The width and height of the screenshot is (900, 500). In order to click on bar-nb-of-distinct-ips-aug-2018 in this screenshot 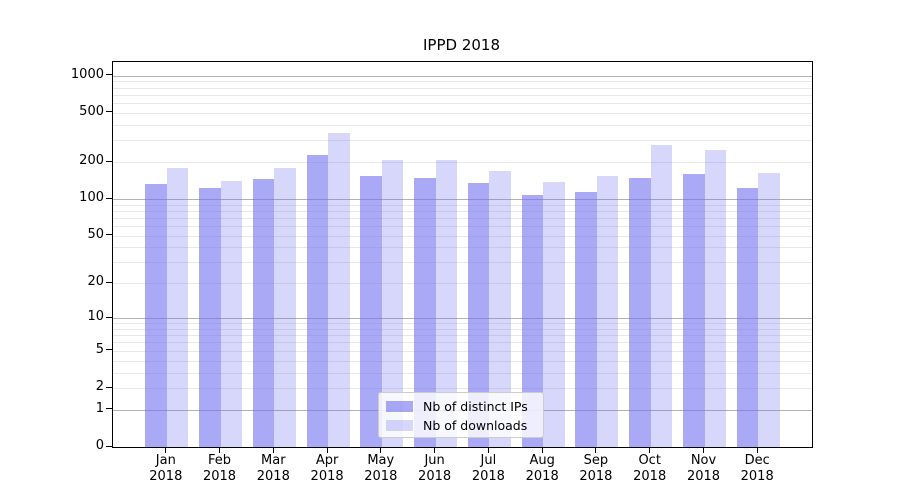, I will do `click(532, 320)`.